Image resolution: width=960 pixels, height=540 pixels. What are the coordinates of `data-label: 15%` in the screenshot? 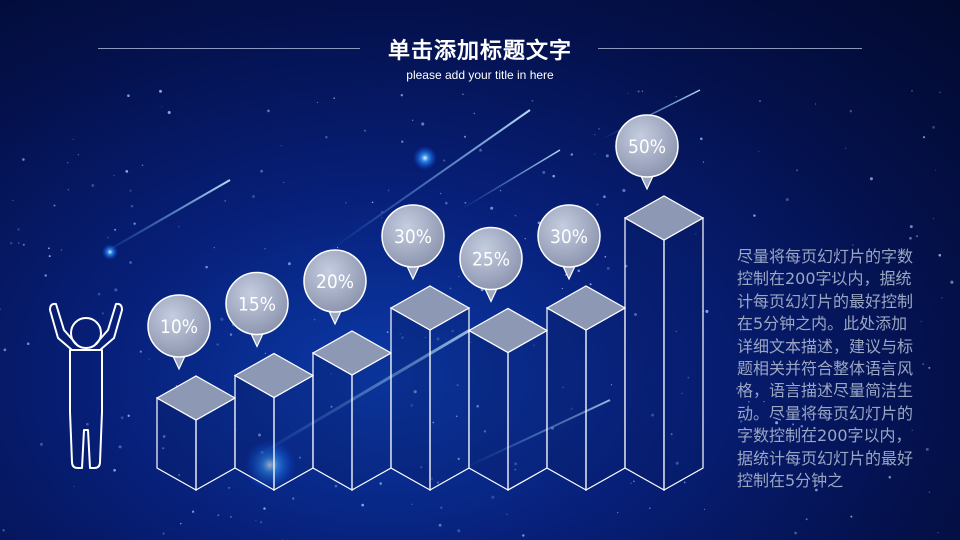 It's located at (257, 305).